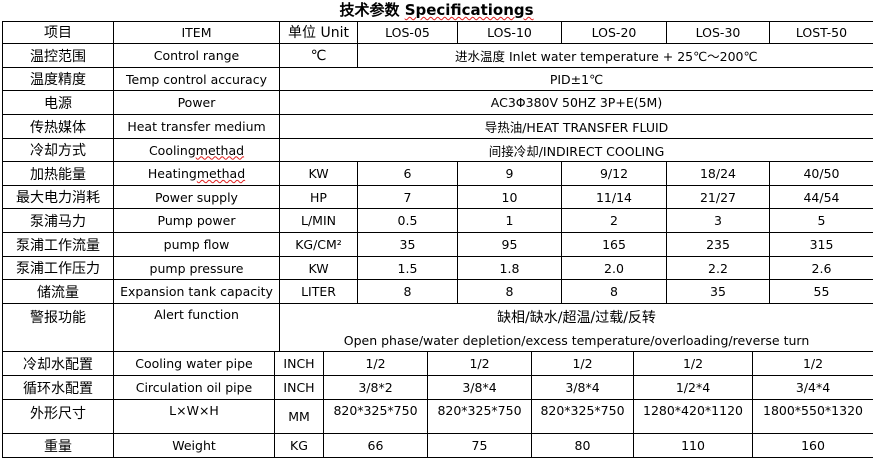 Image resolution: width=873 pixels, height=458 pixels. I want to click on unit-cell: LITER, so click(319, 292).